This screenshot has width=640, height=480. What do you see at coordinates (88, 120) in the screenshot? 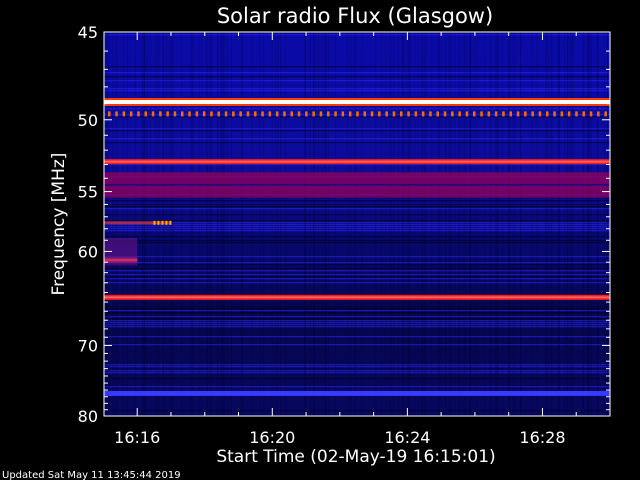
I see `y-tick-label: 50` at bounding box center [88, 120].